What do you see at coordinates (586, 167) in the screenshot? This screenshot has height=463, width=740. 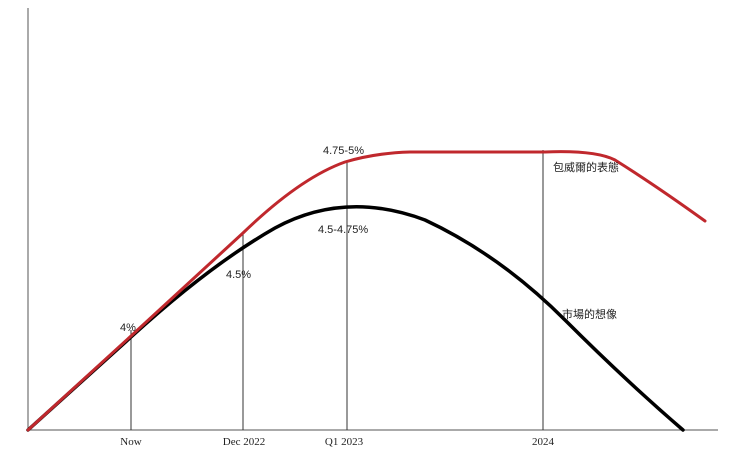 I see `series-label-powell: 包威爾的表態` at bounding box center [586, 167].